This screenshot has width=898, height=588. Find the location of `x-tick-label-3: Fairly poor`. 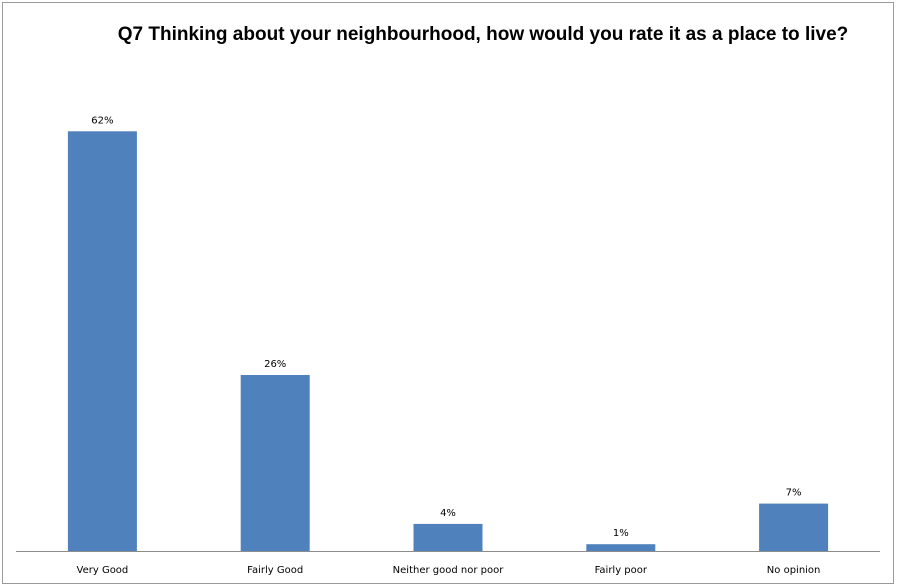

x-tick-label-3: Fairly poor is located at coordinates (621, 570).